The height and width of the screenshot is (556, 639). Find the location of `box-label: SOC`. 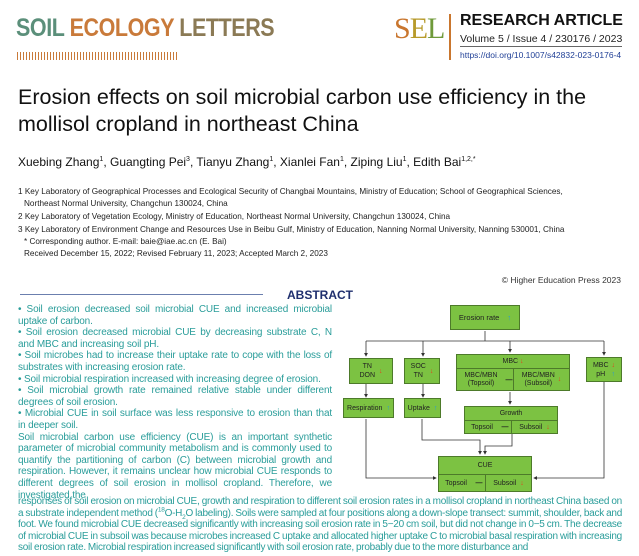

box-label: SOC is located at coordinates (418, 366).